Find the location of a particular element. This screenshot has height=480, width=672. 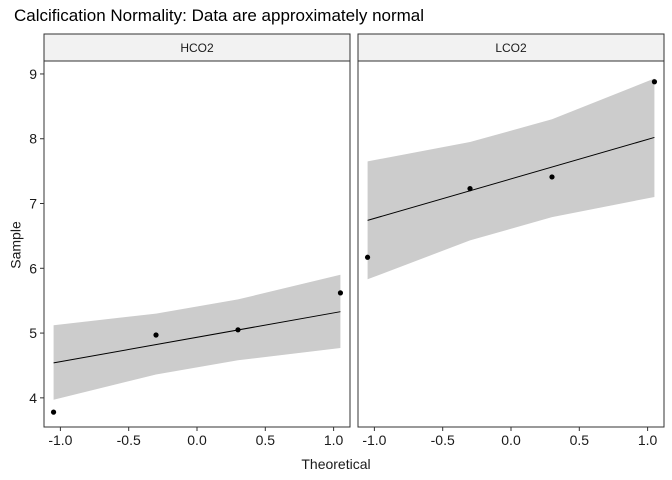

y-axis-label: Sample is located at coordinates (15, 245).